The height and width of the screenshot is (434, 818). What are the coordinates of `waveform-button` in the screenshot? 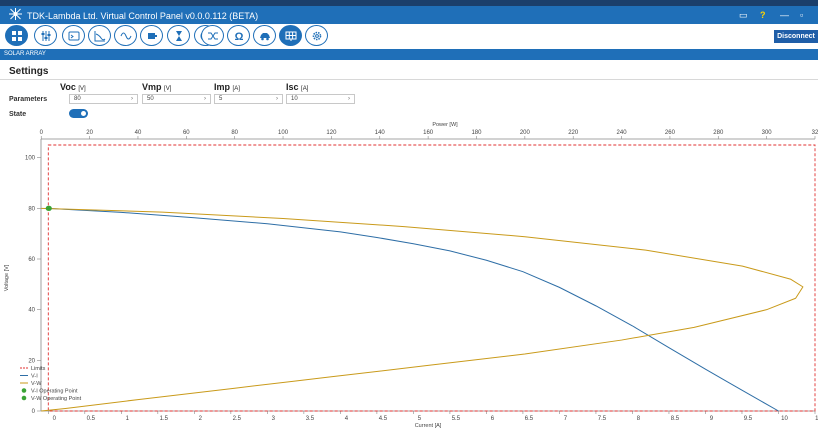 It's located at (125, 35).